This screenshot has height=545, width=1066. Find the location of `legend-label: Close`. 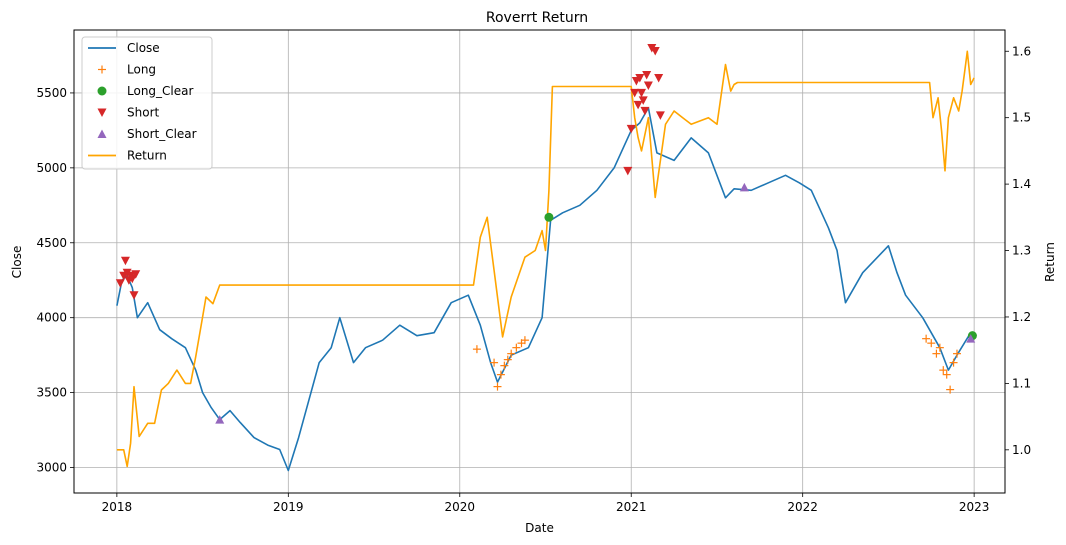

legend-label: Close is located at coordinates (143, 48).